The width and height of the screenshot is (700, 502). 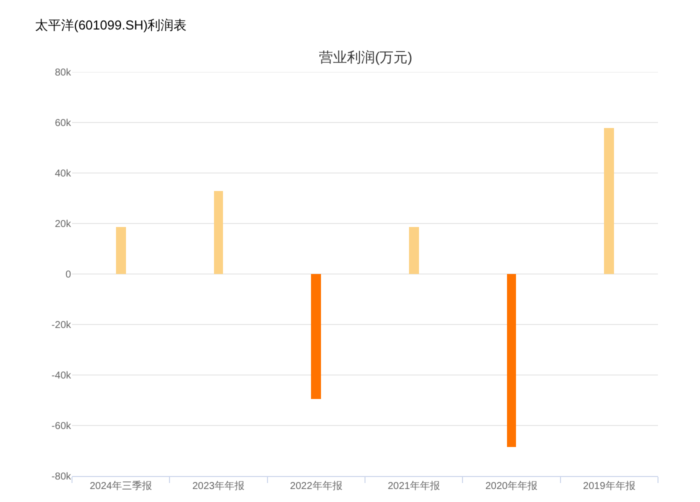 I want to click on y-tick-label: -40k, so click(x=62, y=376).